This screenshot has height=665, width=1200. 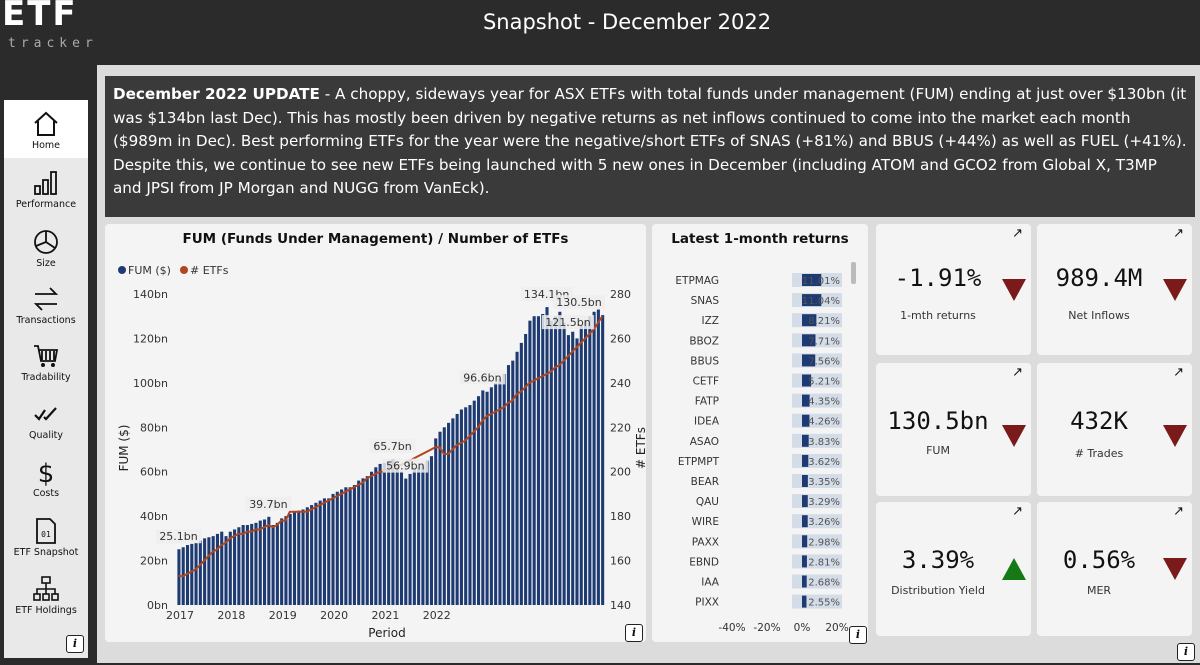 What do you see at coordinates (1014, 569) in the screenshot?
I see `trend-up-icon` at bounding box center [1014, 569].